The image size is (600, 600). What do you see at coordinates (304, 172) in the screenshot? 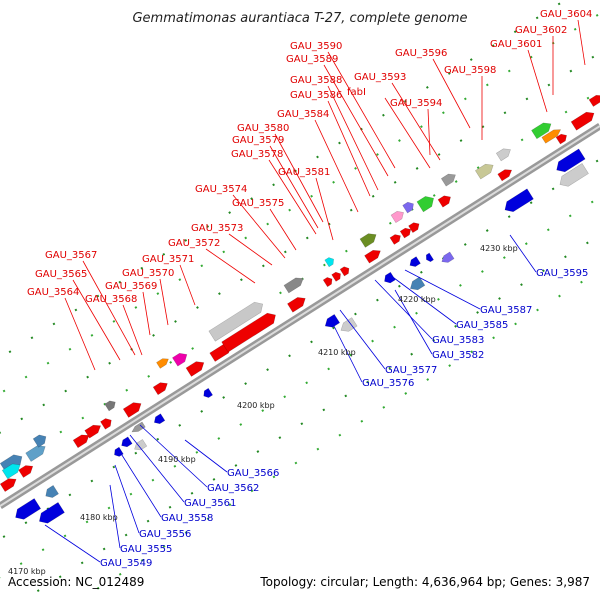
I see `gene-label: GAU_3581` at bounding box center [304, 172].